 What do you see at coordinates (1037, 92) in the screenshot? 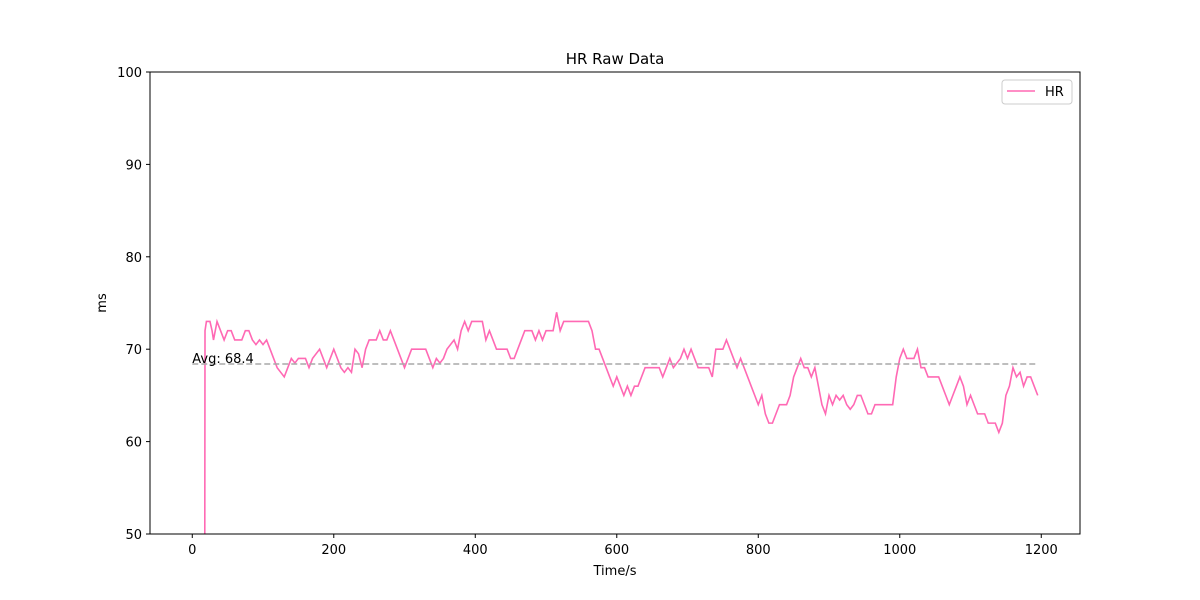
I see `legend-box` at bounding box center [1037, 92].